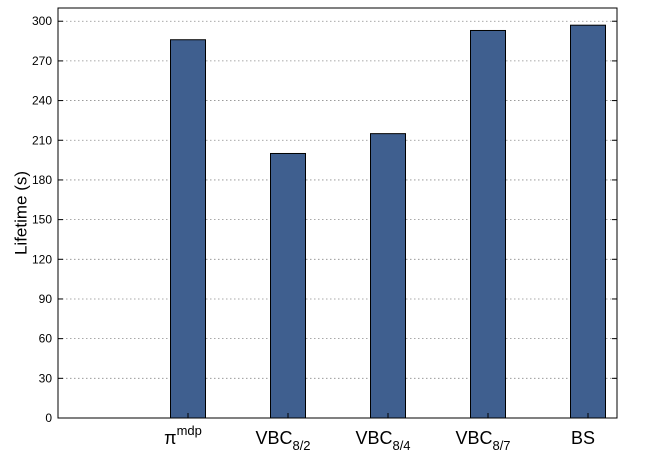 This screenshot has width=659, height=453. I want to click on x-tick-label: πmdp, so click(183, 435).